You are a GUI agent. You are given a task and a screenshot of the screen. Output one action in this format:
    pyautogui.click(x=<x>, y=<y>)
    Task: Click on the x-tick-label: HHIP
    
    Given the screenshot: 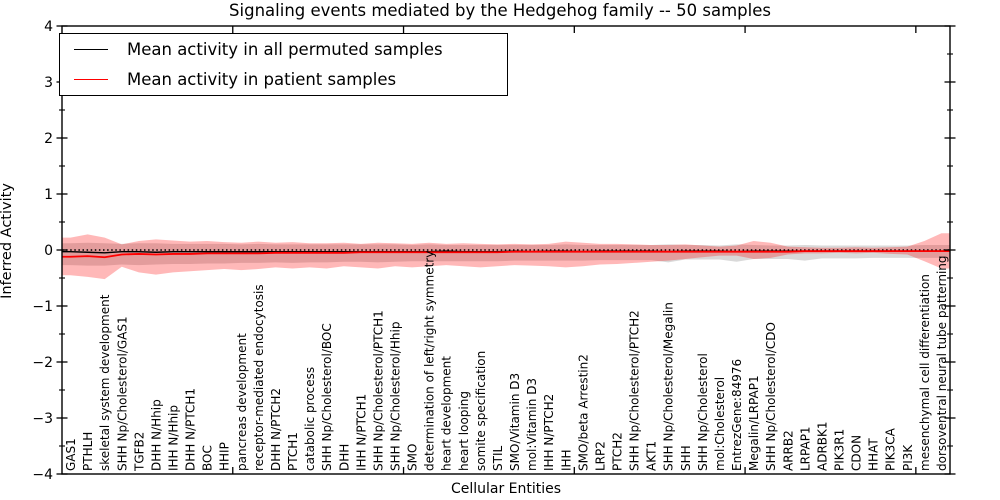 What is the action you would take?
    pyautogui.click(x=225, y=456)
    